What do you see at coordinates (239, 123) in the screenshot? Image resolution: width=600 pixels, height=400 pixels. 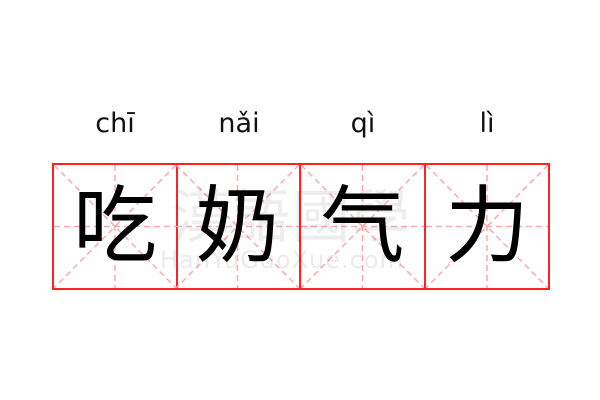 I see `pinyin-2: nǎi` at bounding box center [239, 123].